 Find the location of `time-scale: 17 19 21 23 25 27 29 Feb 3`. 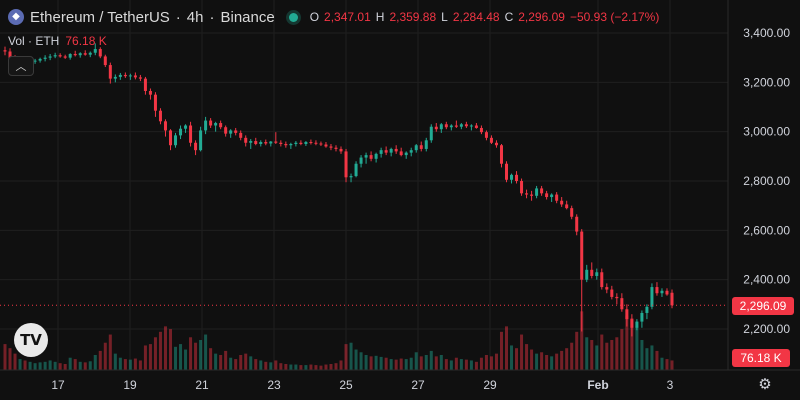

time-scale: 17 19 21 23 25 27 29 Feb 3 is located at coordinates (362, 385).